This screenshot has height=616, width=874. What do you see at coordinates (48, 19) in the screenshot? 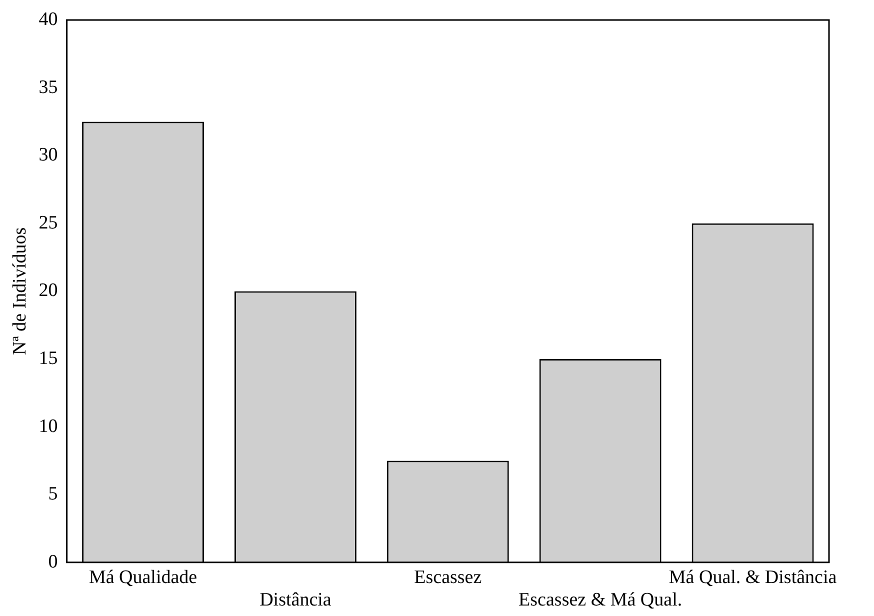
I see `y-tick-label: 40` at bounding box center [48, 19].